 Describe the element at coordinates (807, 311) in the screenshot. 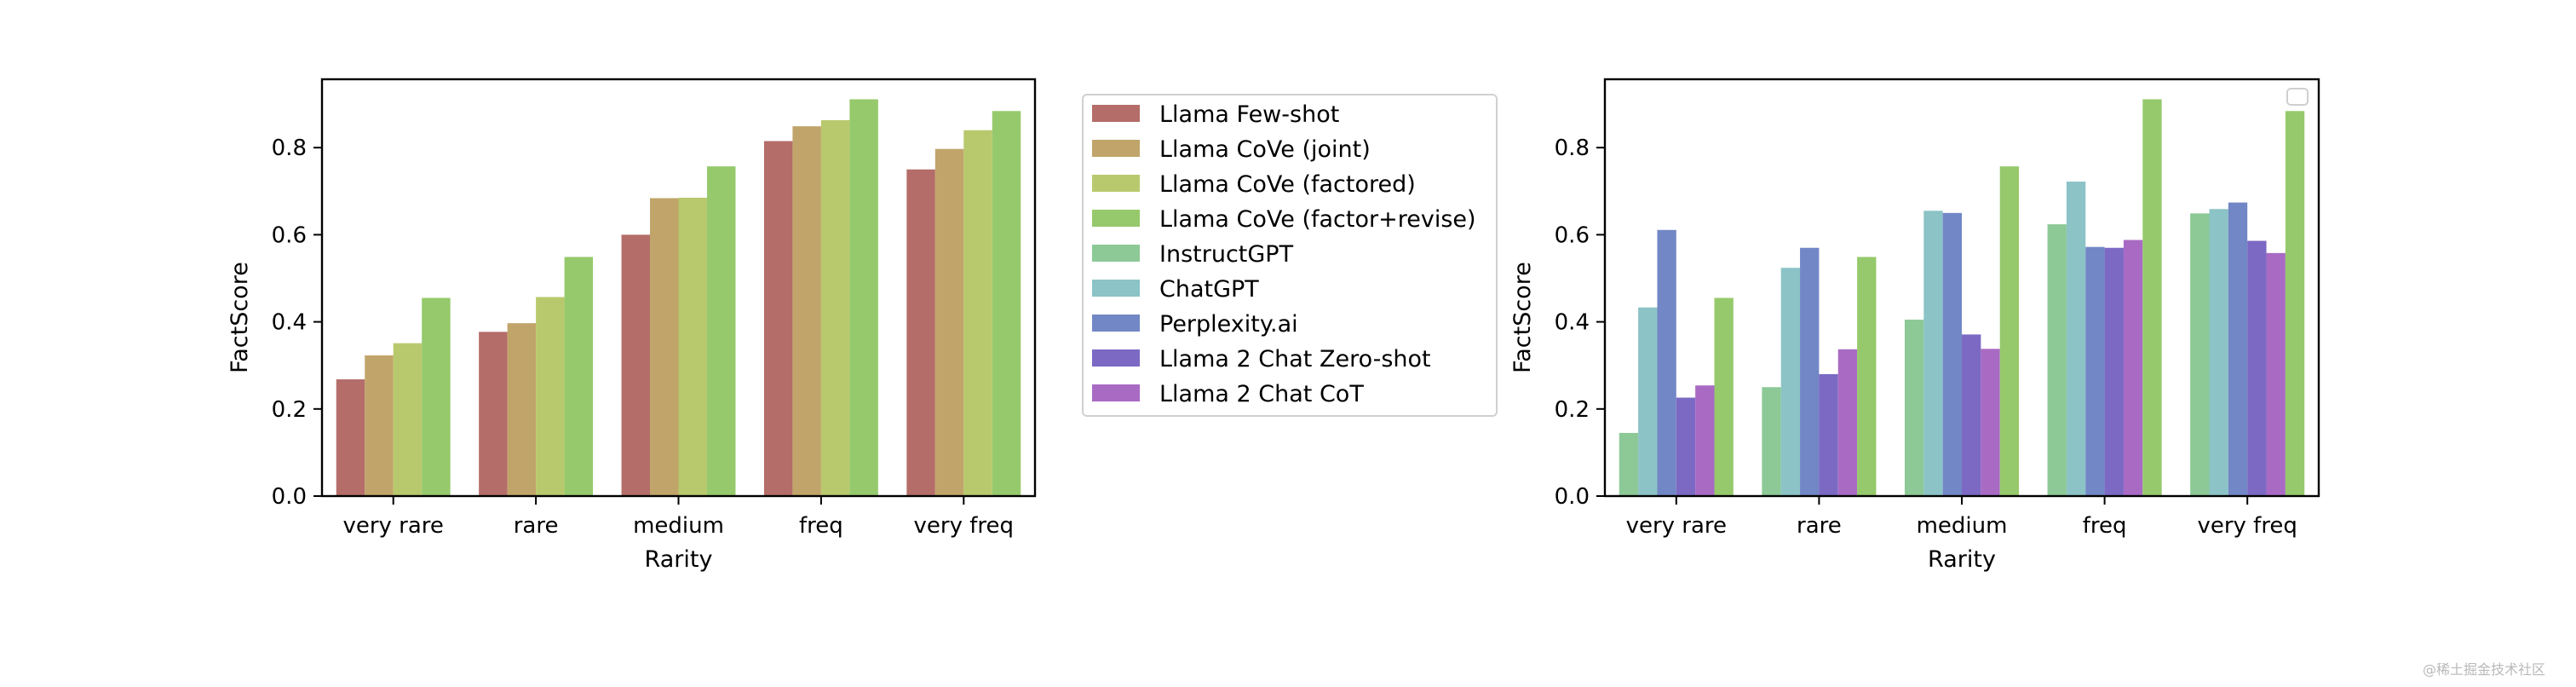

I see `bar-llama-cove-joint--freq` at that location.